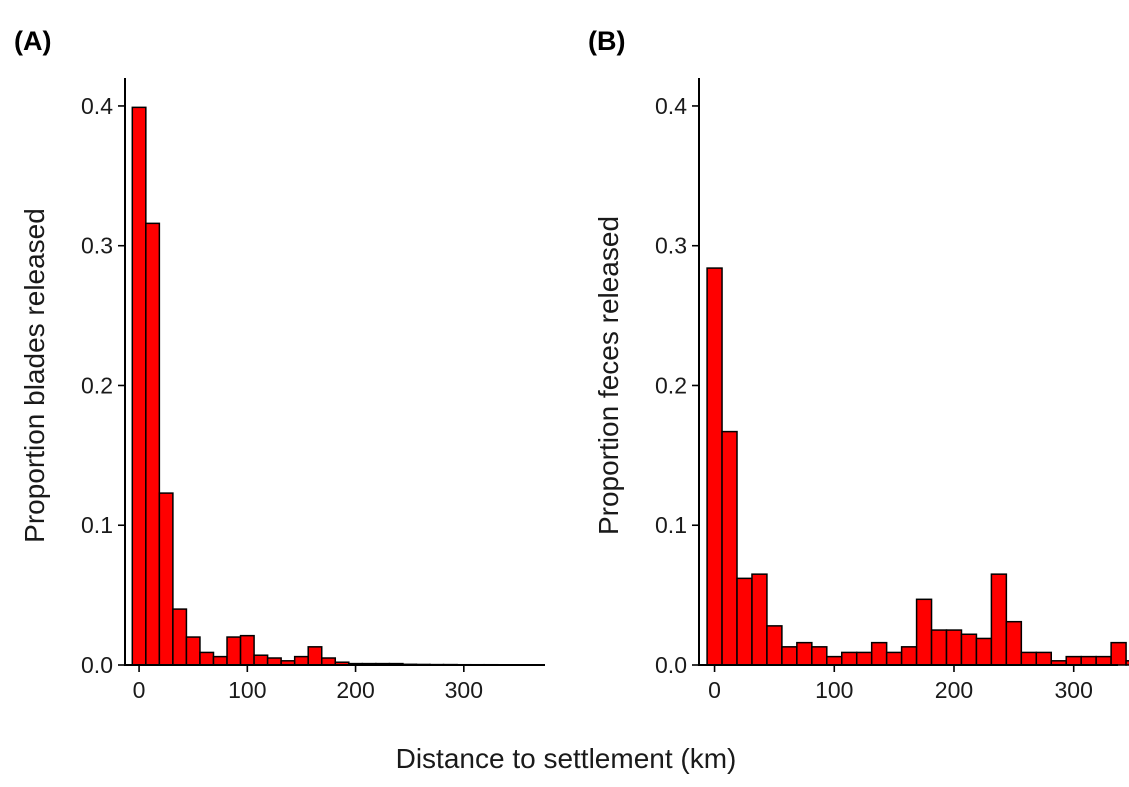 The image size is (1129, 787). What do you see at coordinates (32, 41) in the screenshot?
I see `panel-label: (A)` at bounding box center [32, 41].